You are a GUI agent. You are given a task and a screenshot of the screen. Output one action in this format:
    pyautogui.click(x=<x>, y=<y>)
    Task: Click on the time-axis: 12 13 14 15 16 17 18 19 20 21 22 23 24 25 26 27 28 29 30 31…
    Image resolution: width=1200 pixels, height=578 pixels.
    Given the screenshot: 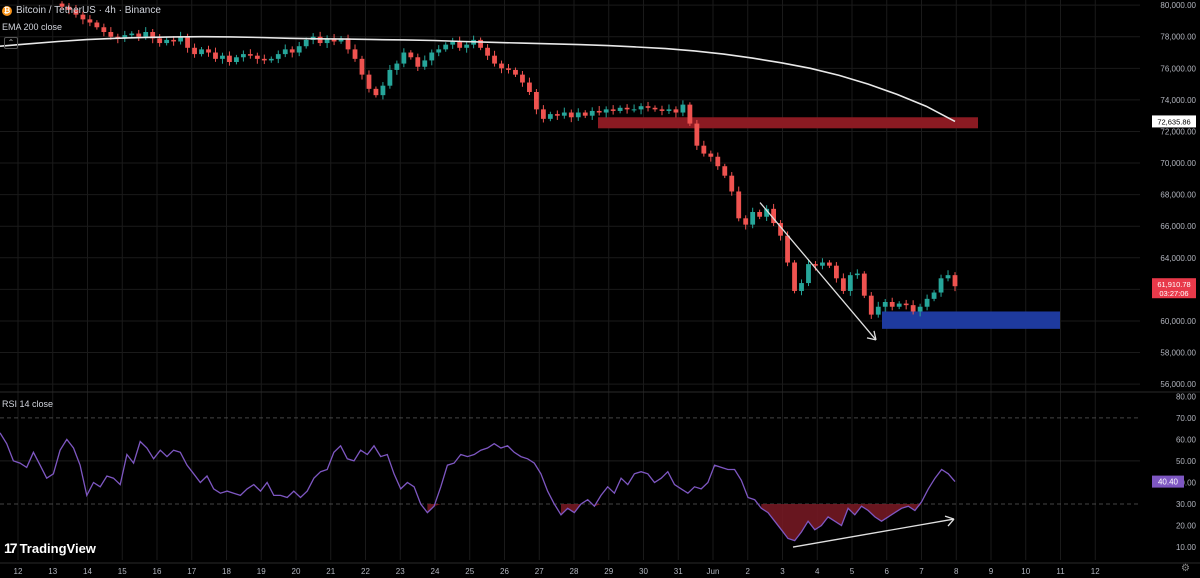 What is the action you would take?
    pyautogui.click(x=600, y=569)
    